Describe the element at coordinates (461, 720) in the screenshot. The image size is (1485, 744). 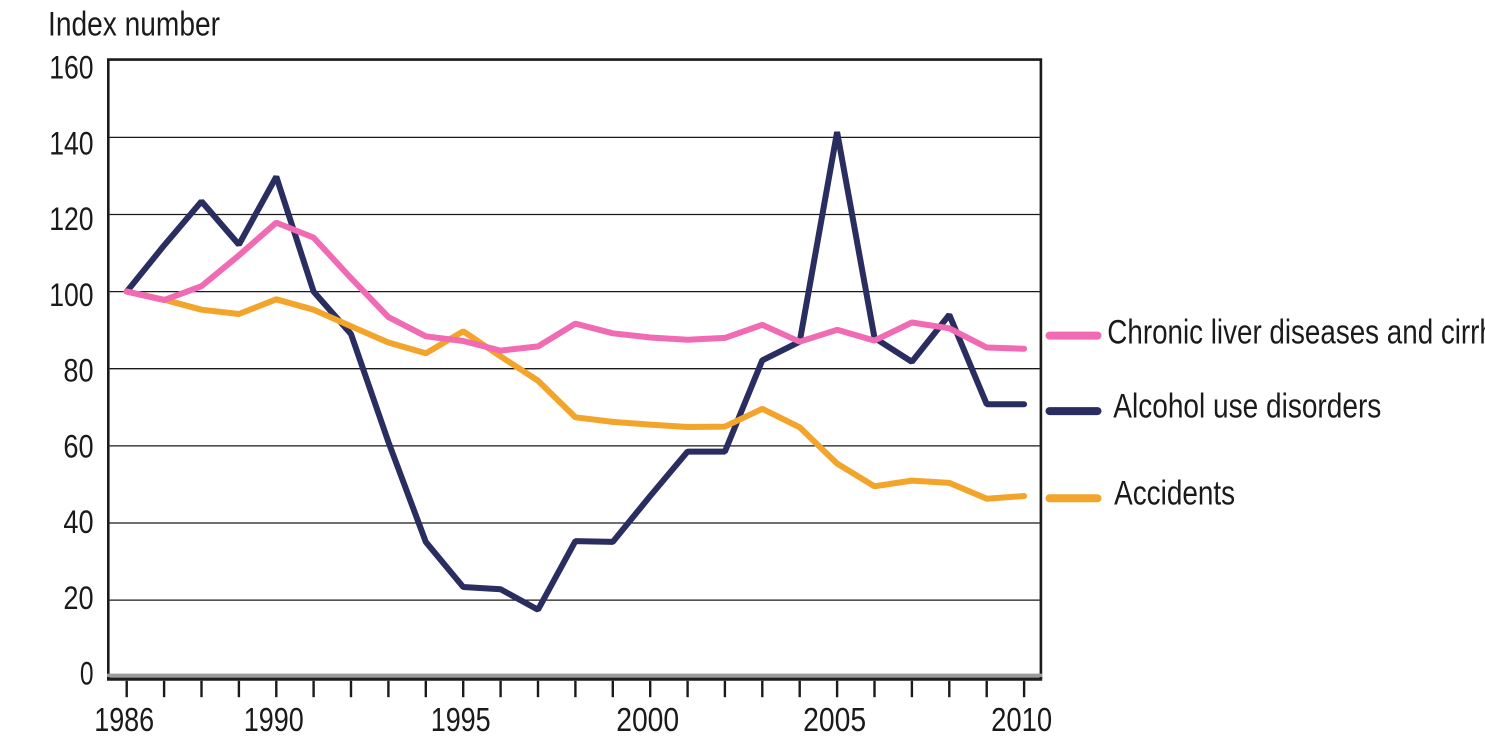
I see `svg-text: 1995` at that location.